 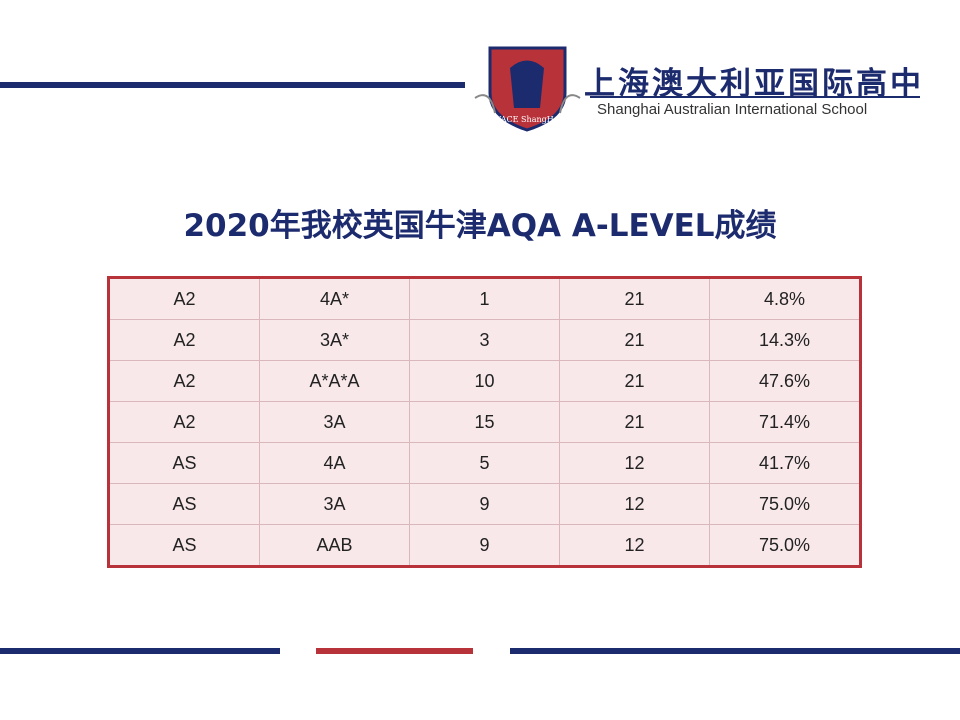 I want to click on table-row: A2 3A* 3 21 14.3%, so click(x=484, y=340).